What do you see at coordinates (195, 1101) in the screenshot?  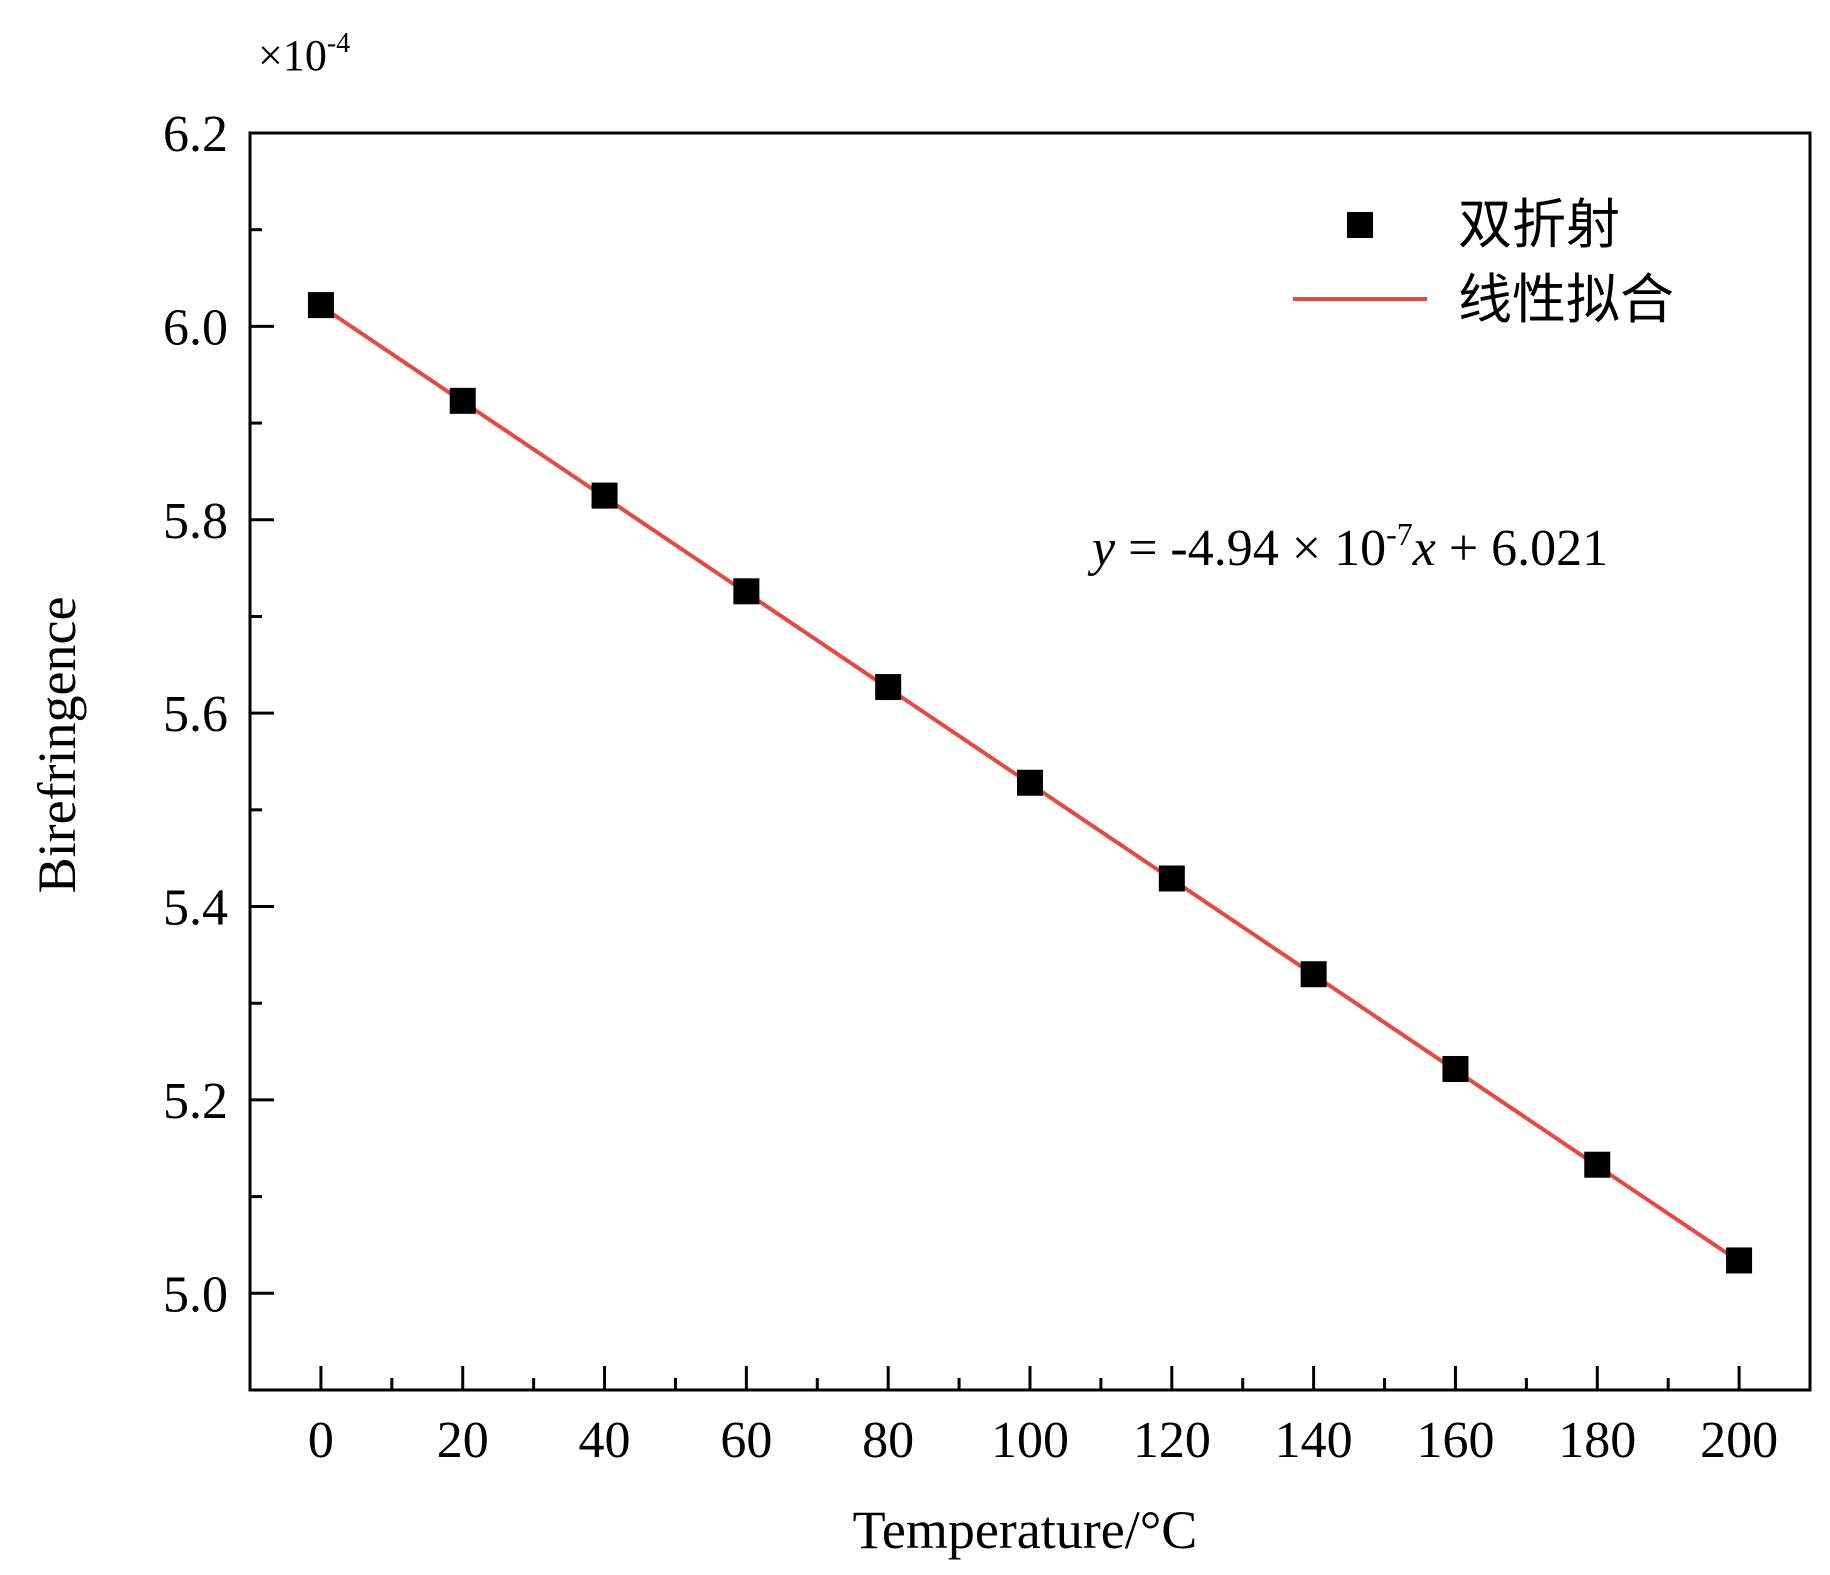 I see `y-tick-label: 5.2` at bounding box center [195, 1101].